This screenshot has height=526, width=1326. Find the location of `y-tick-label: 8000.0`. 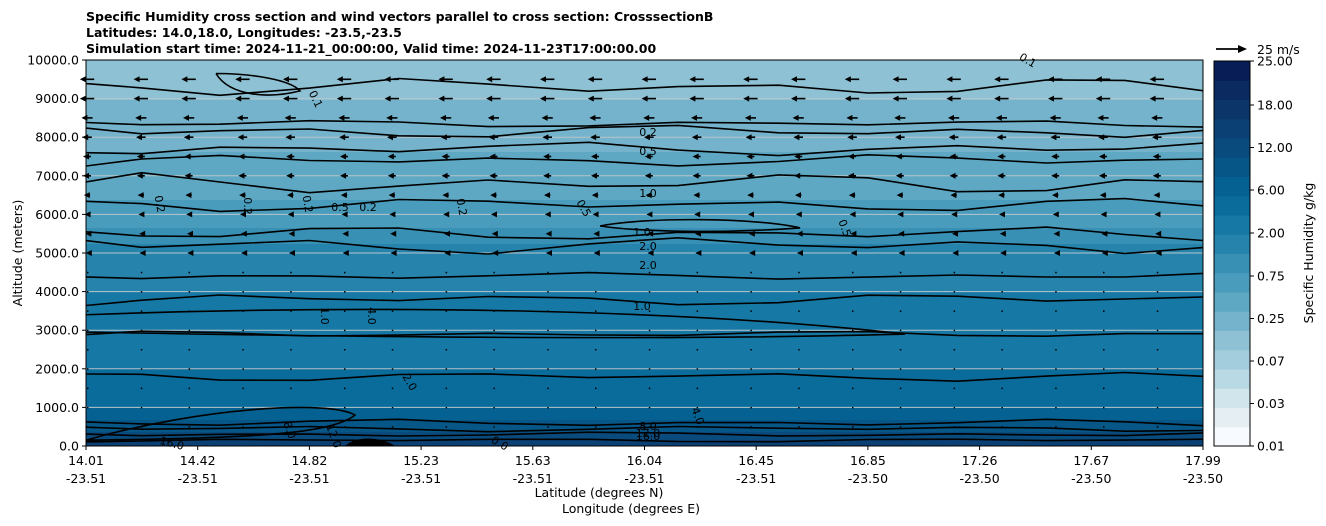

y-tick-label: 8000.0 is located at coordinates (57, 137).